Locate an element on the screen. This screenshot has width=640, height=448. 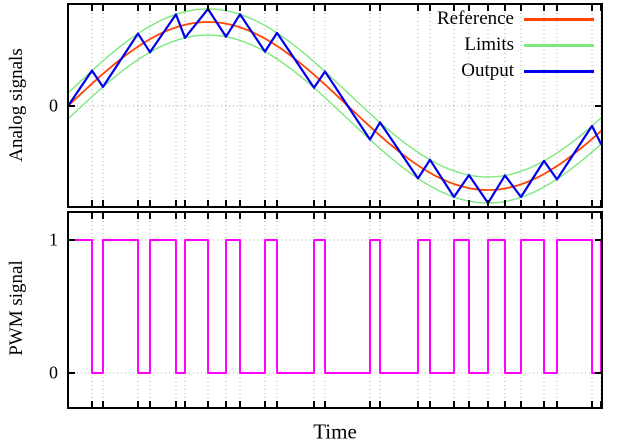
legend-line-reference-icon is located at coordinates (559, 19).